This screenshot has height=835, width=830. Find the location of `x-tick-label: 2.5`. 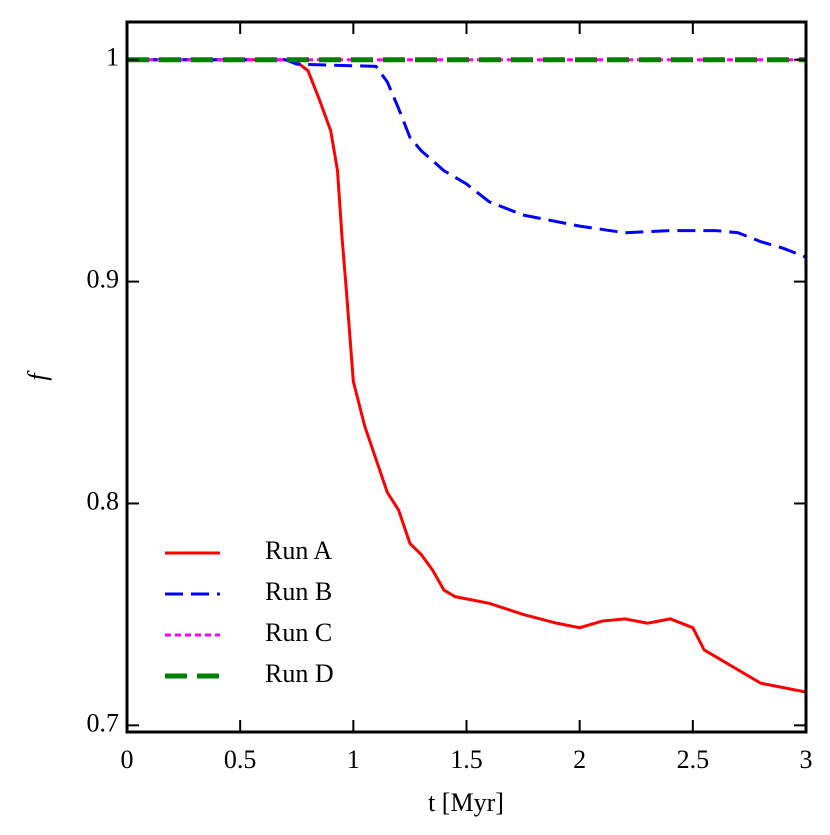

x-tick-label: 2.5 is located at coordinates (693, 759).